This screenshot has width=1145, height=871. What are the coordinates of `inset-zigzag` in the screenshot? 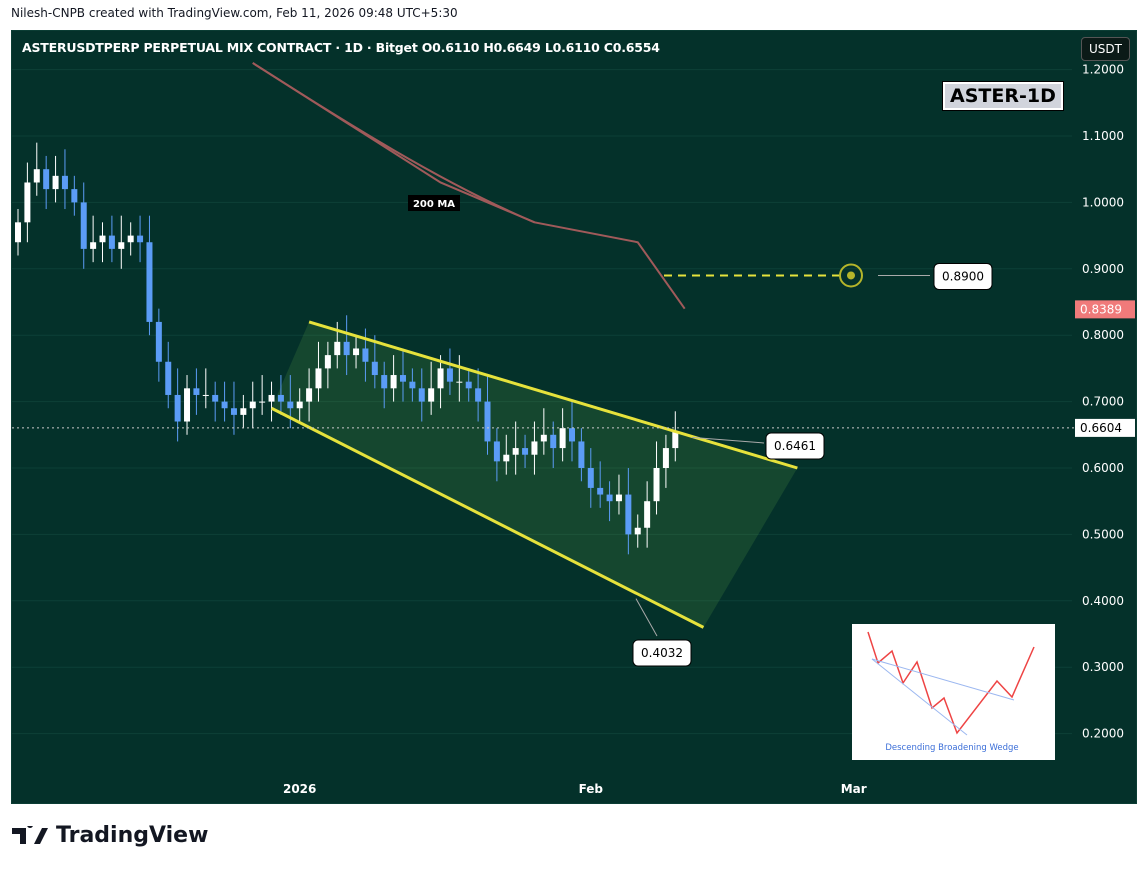 It's located at (951, 683).